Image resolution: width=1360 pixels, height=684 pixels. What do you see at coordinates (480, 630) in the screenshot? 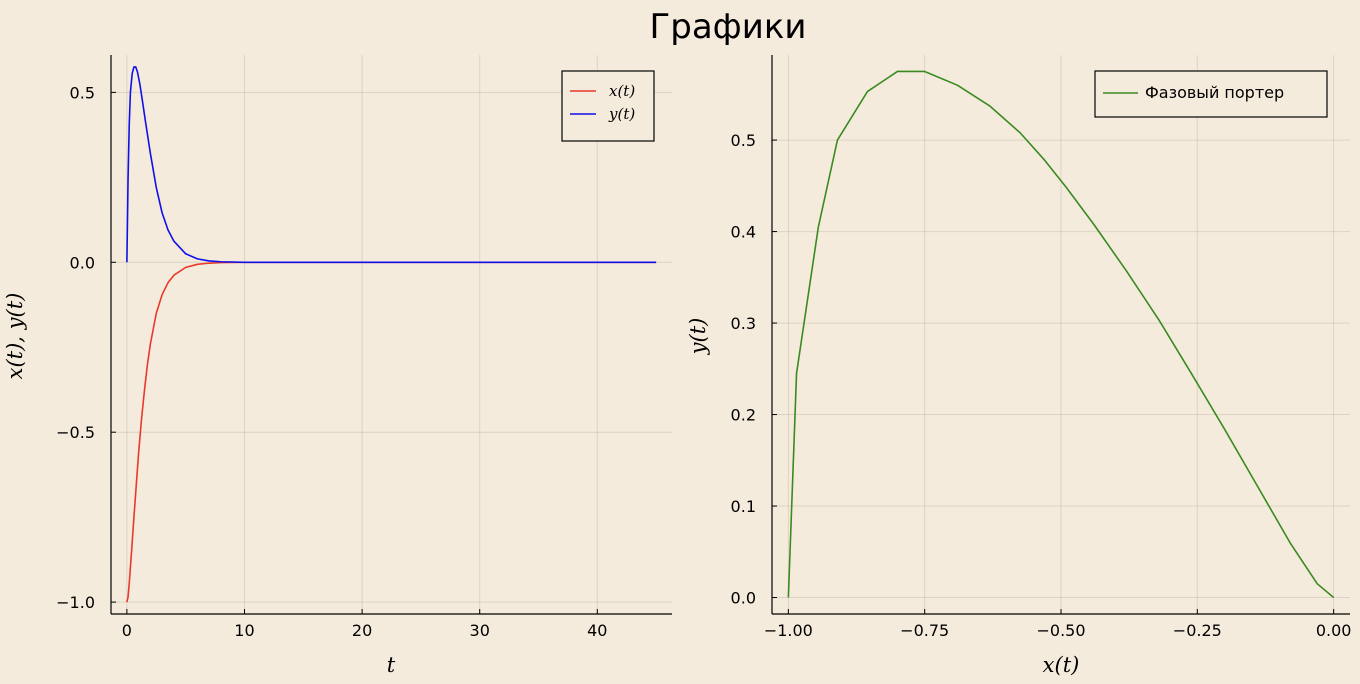
I see `x-tick-label: 30` at bounding box center [480, 630].